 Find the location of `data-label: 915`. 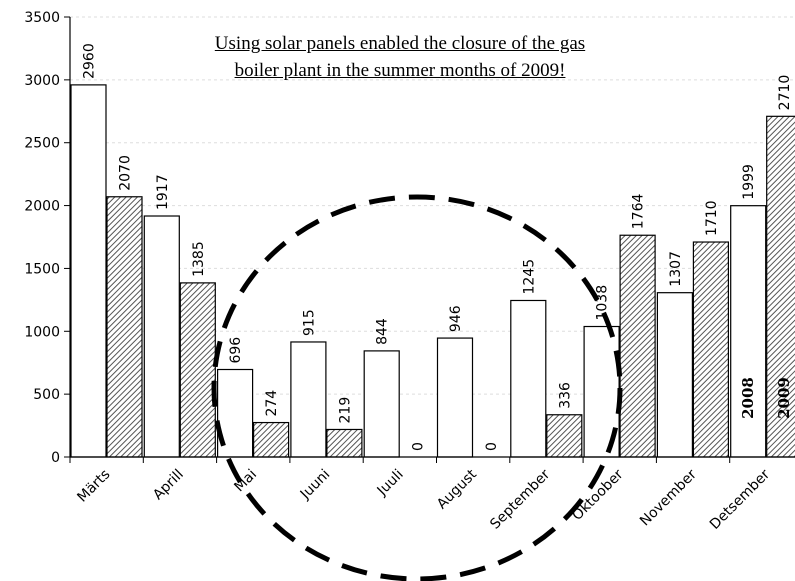

data-label: 915 is located at coordinates (309, 322).